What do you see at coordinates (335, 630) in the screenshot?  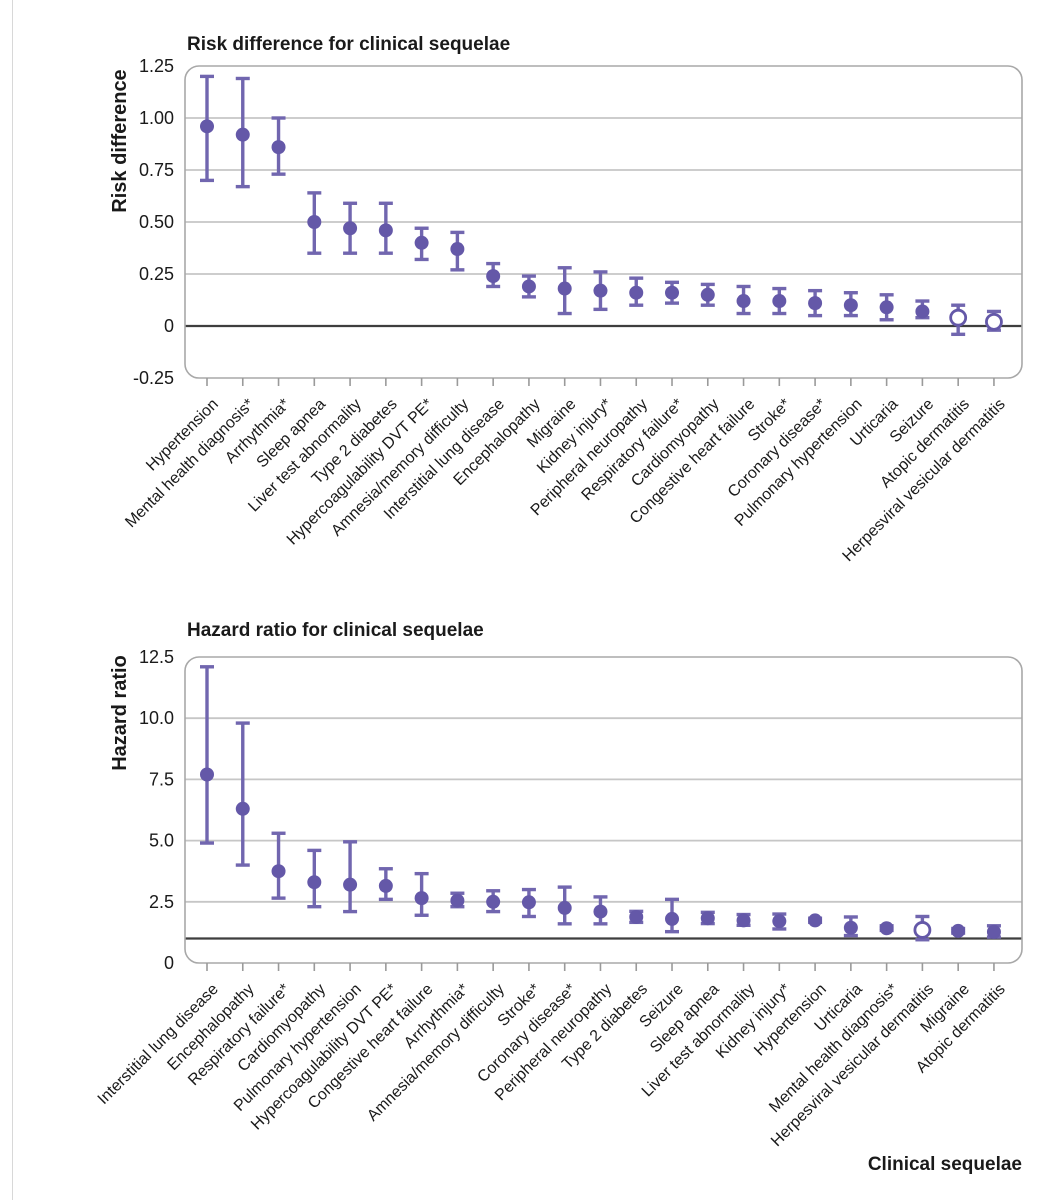 I see `chart2-title: Hazard ratio for clinical sequelae` at bounding box center [335, 630].